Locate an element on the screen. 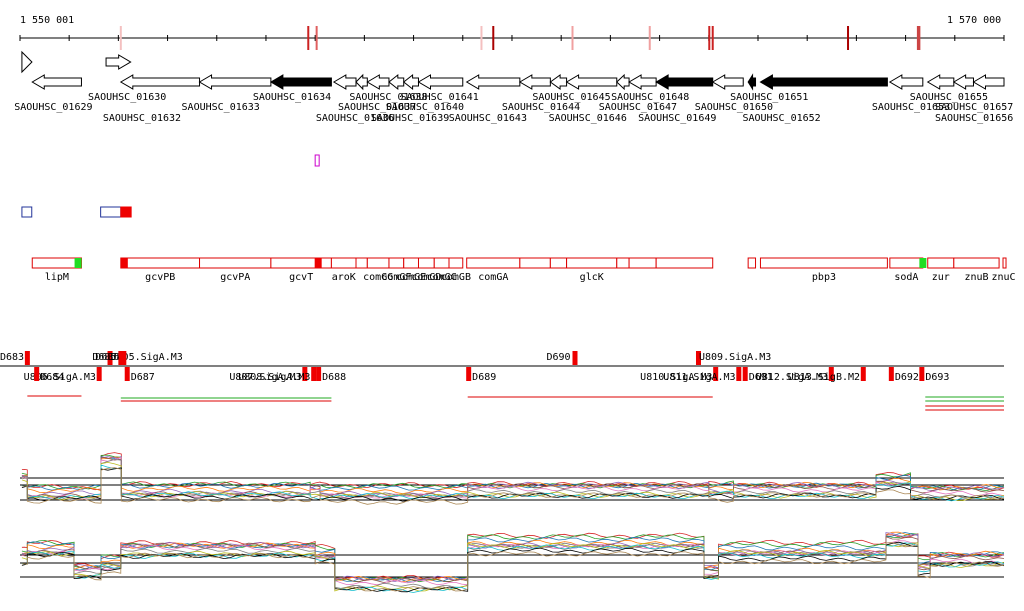  named-gene-label: zur is located at coordinates (941, 277).